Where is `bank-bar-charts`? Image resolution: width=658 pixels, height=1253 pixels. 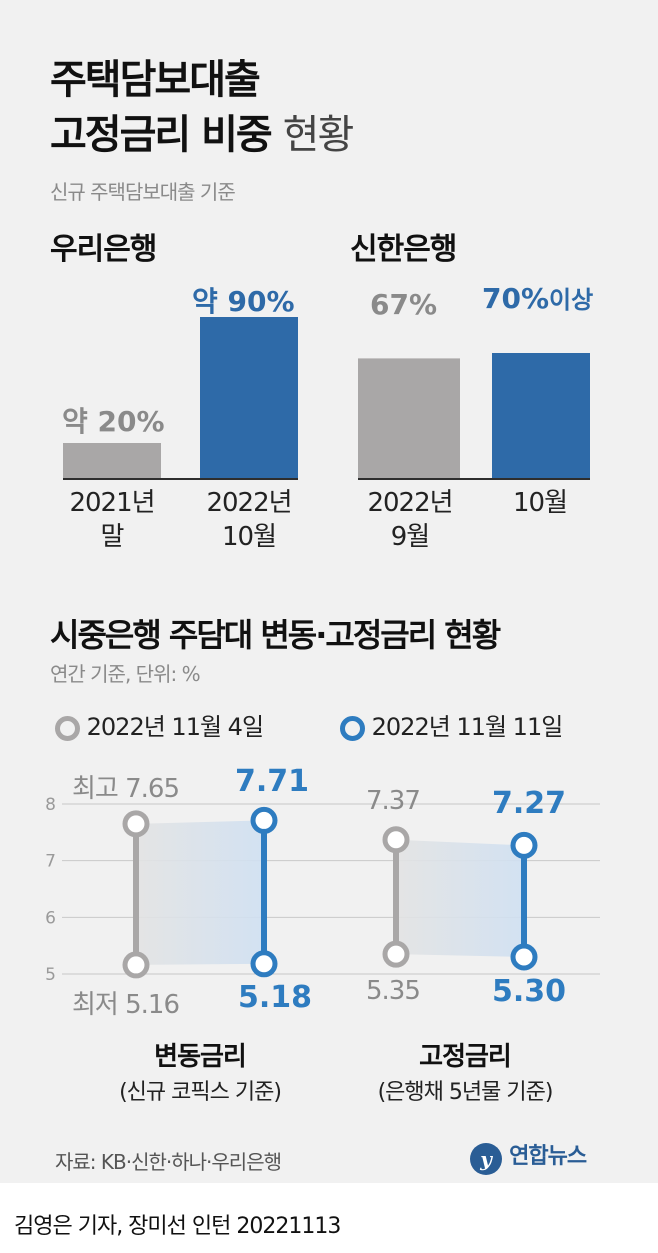 bank-bar-charts is located at coordinates (326, 398).